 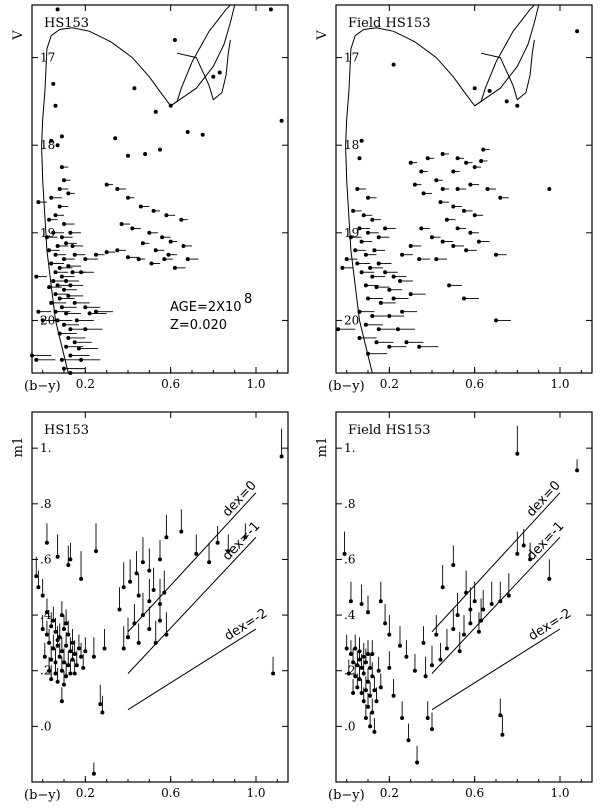 I want to click on y-tick-label: 17, so click(x=47, y=58).